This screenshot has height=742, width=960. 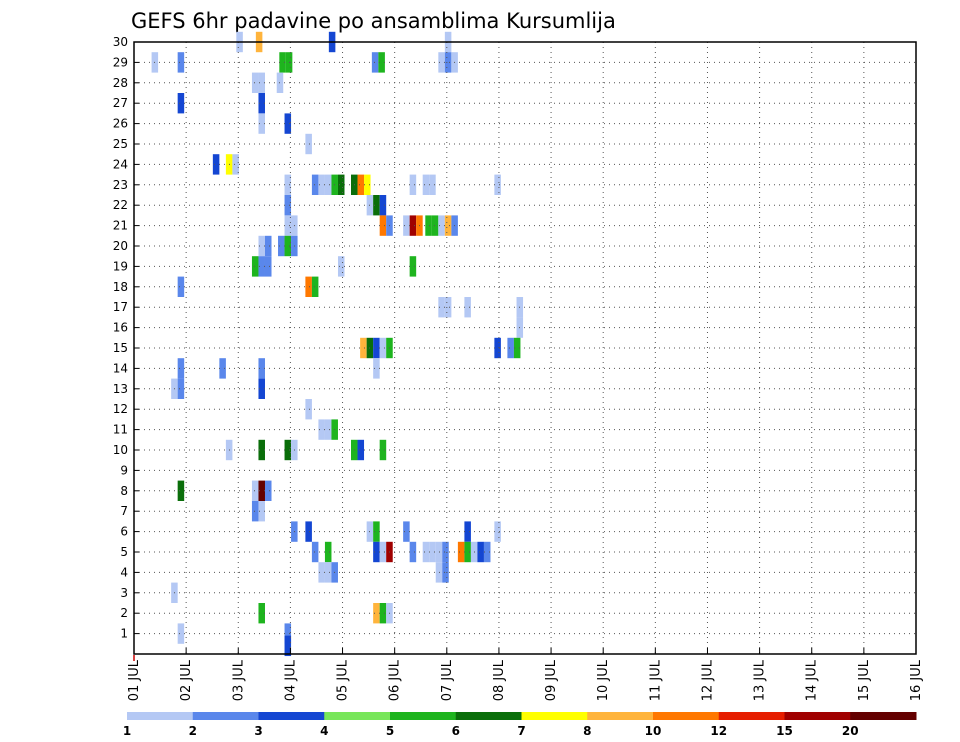 What do you see at coordinates (655, 680) in the screenshot?
I see `x-tick-label: 11 JUL` at bounding box center [655, 680].